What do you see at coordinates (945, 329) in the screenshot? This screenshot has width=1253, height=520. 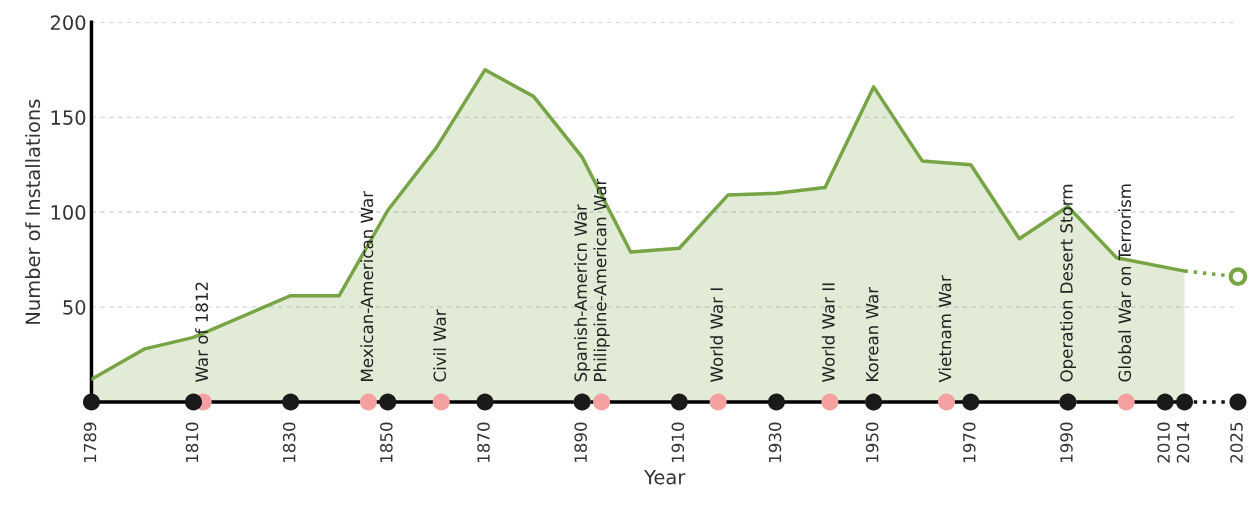 I see `annotation: Vietnam War` at bounding box center [945, 329].